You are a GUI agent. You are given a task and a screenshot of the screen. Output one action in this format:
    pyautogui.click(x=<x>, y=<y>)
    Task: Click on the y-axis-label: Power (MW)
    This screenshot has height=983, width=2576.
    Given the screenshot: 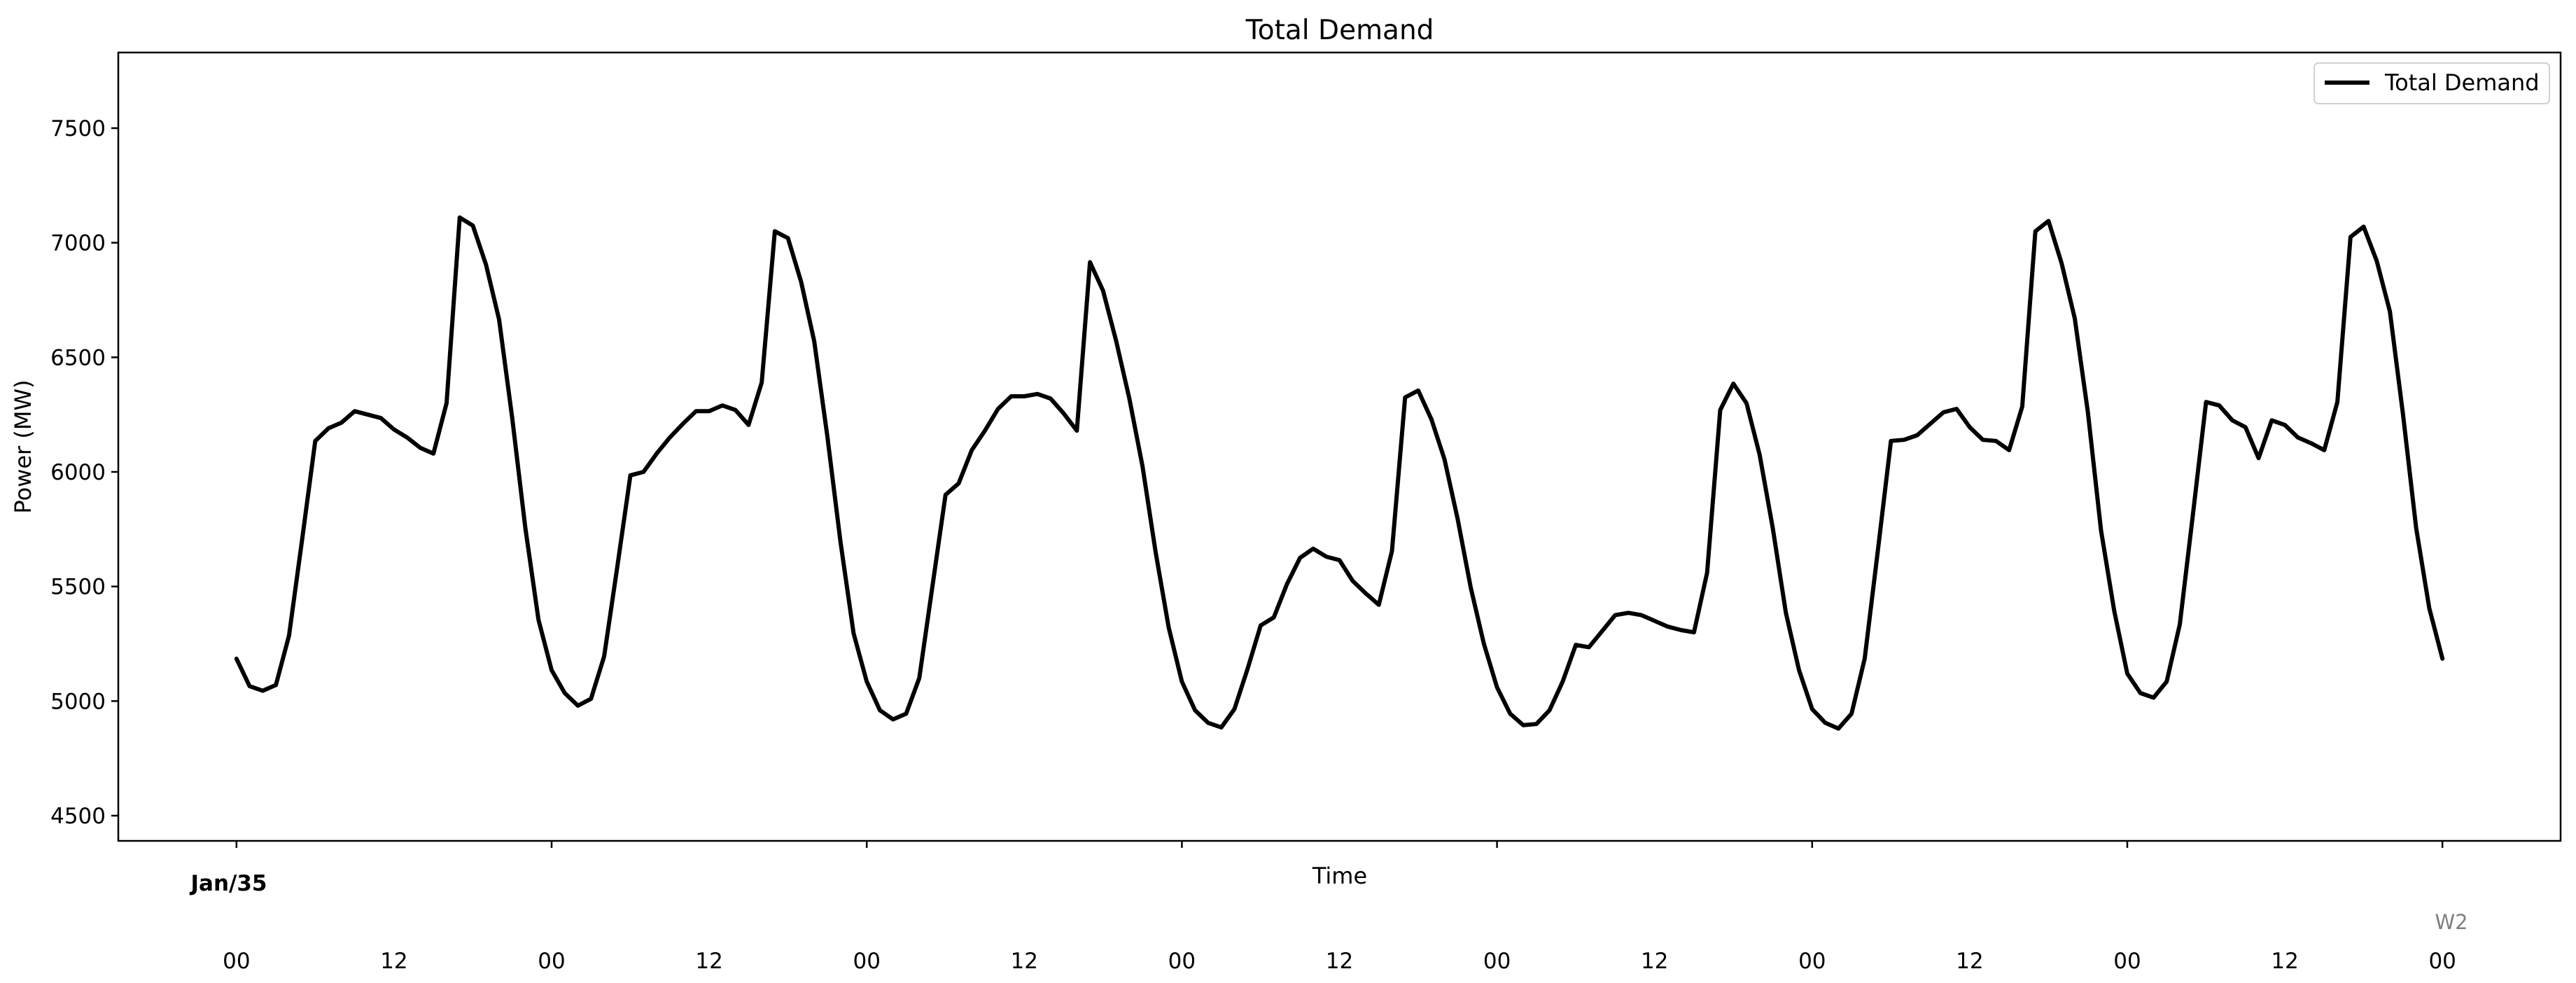 What is the action you would take?
    pyautogui.click(x=23, y=446)
    